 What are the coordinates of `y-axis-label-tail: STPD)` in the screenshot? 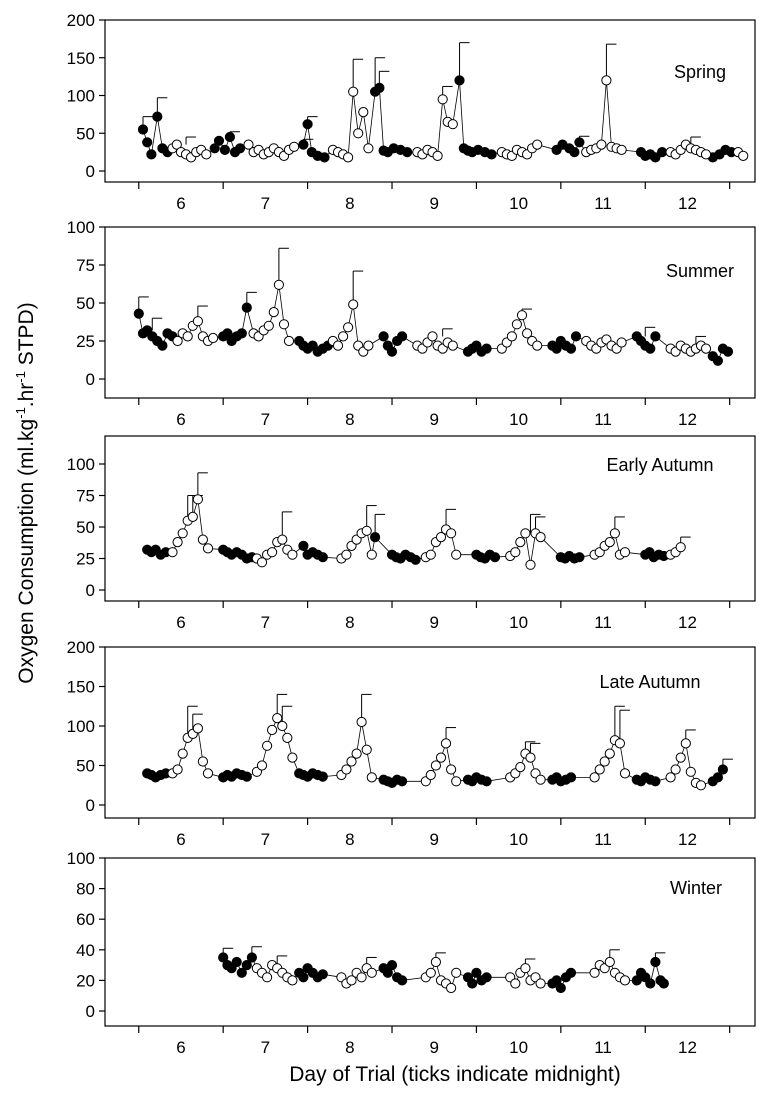 It's located at (26, 336).